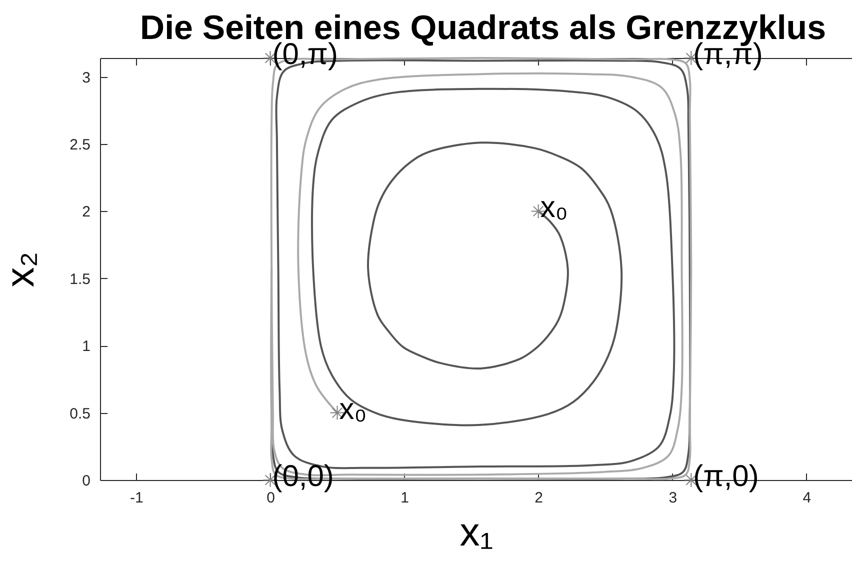 The image size is (852, 562). I want to click on y-tick-label: 0.5, so click(80, 413).